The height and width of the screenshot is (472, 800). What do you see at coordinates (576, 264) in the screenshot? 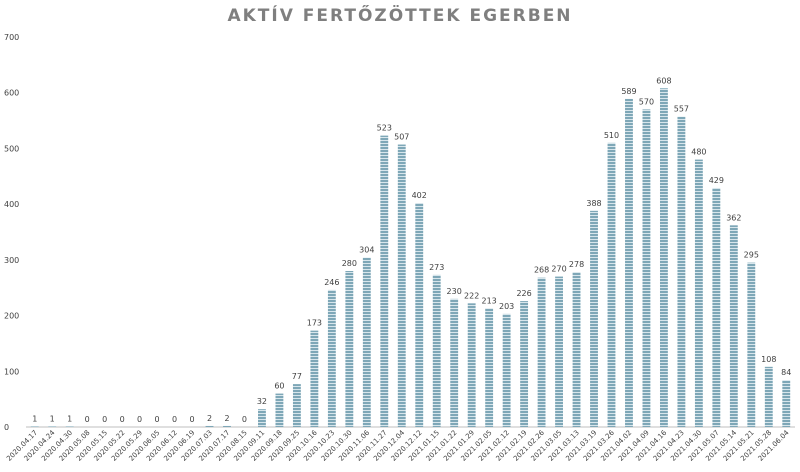
I see `data-label: 278` at bounding box center [576, 264].